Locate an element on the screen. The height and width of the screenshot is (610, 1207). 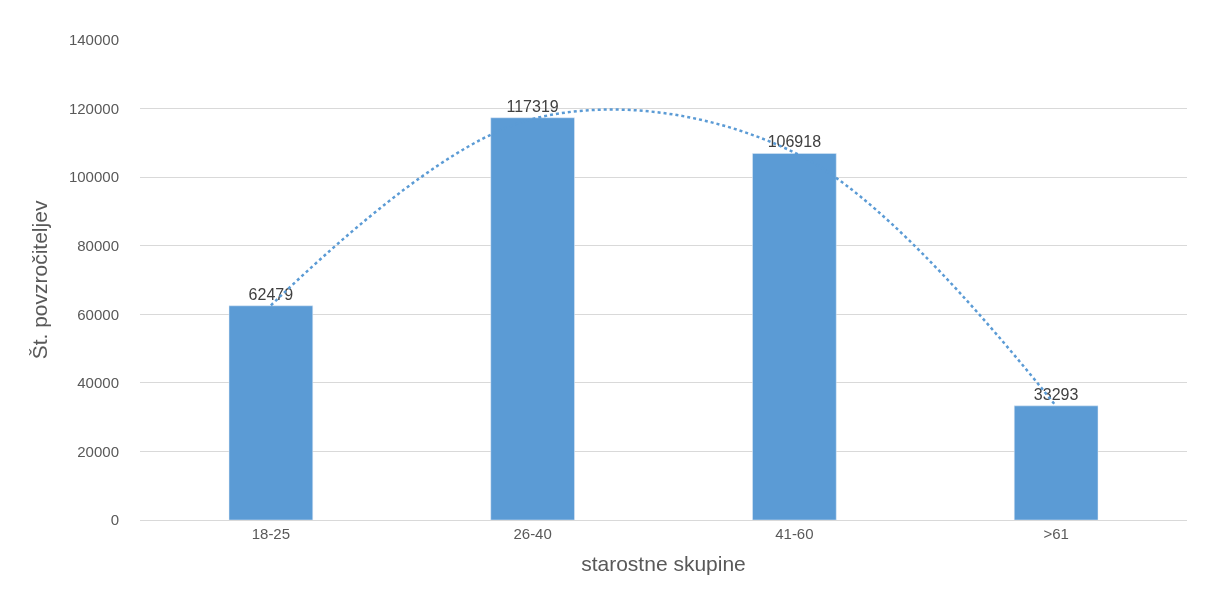
y-tick-label: 0 is located at coordinates (114, 520).